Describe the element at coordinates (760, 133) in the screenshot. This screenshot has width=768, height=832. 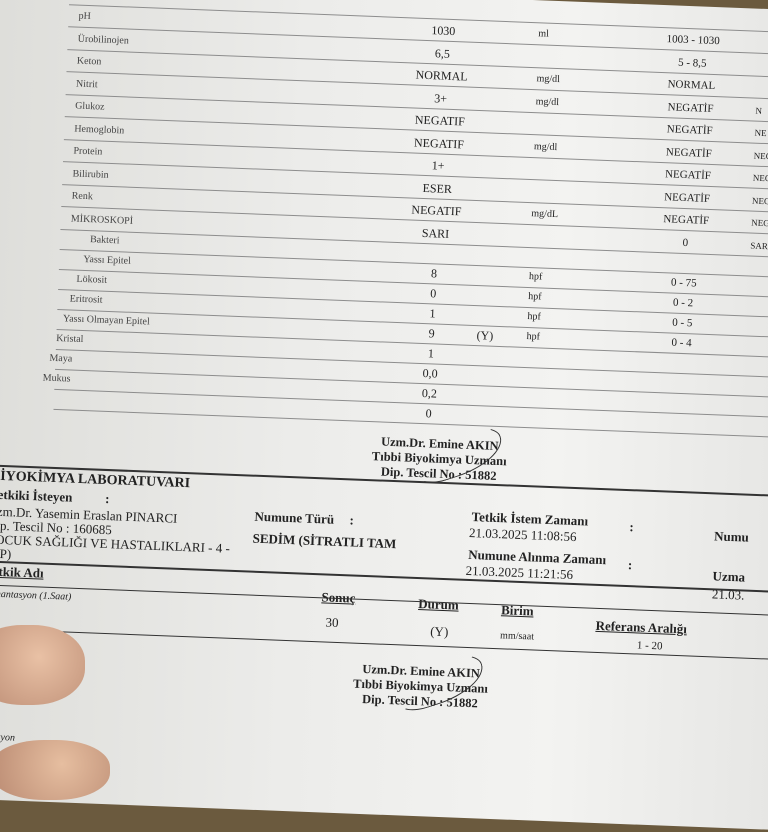
I see `row-previous-result: NE` at that location.